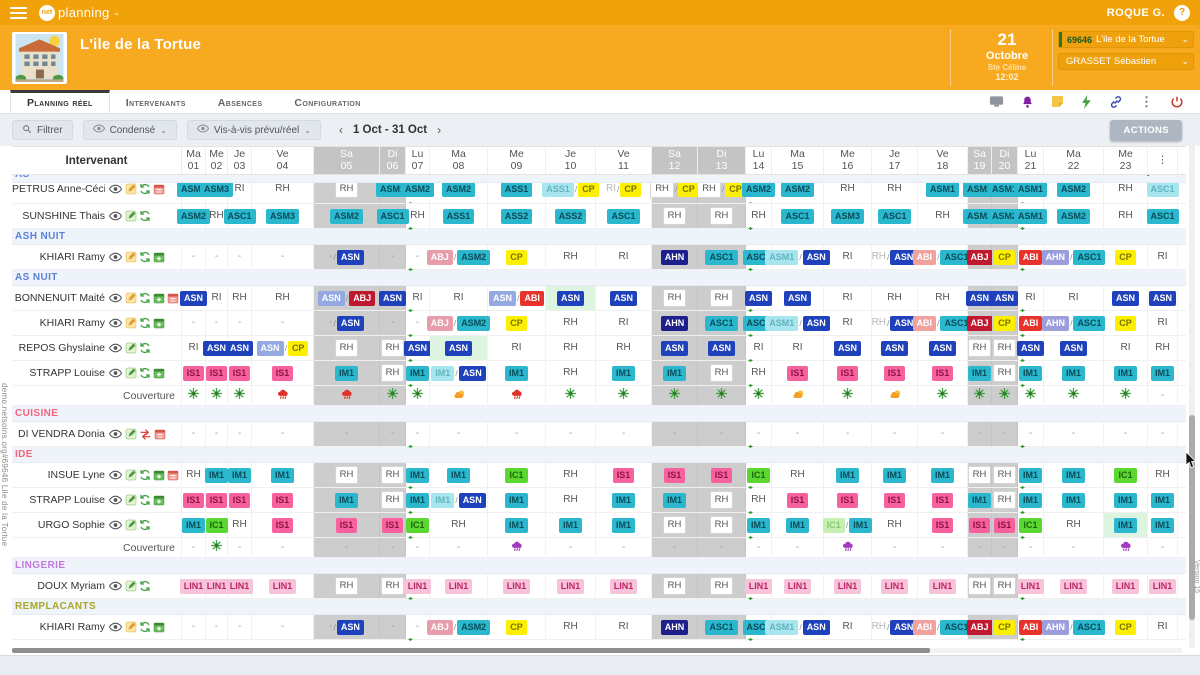 This screenshot has height=675, width=1200. What do you see at coordinates (517, 193) in the screenshot?
I see `shift-cell: ASS1` at bounding box center [517, 193].